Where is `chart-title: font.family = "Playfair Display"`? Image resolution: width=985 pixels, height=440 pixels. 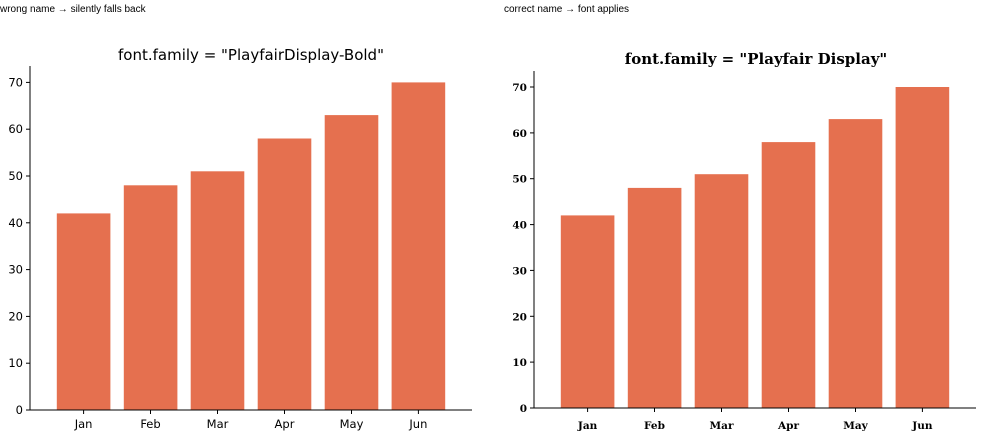 chart-title: font.family = "Playfair Display" is located at coordinates (756, 59).